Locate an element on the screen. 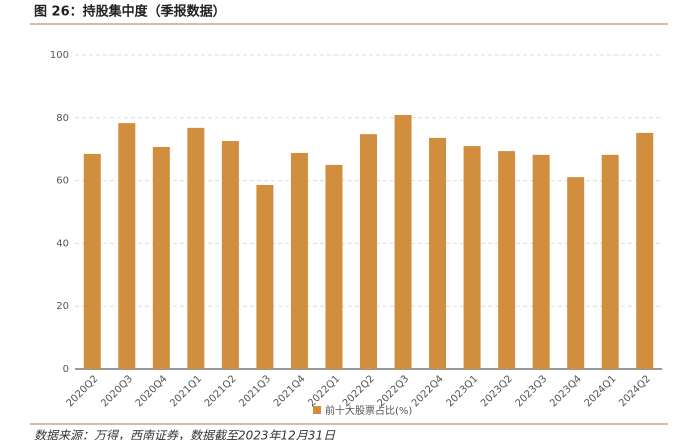 This screenshot has height=440, width=681. x-tick-label: 2021Q1 is located at coordinates (186, 391).